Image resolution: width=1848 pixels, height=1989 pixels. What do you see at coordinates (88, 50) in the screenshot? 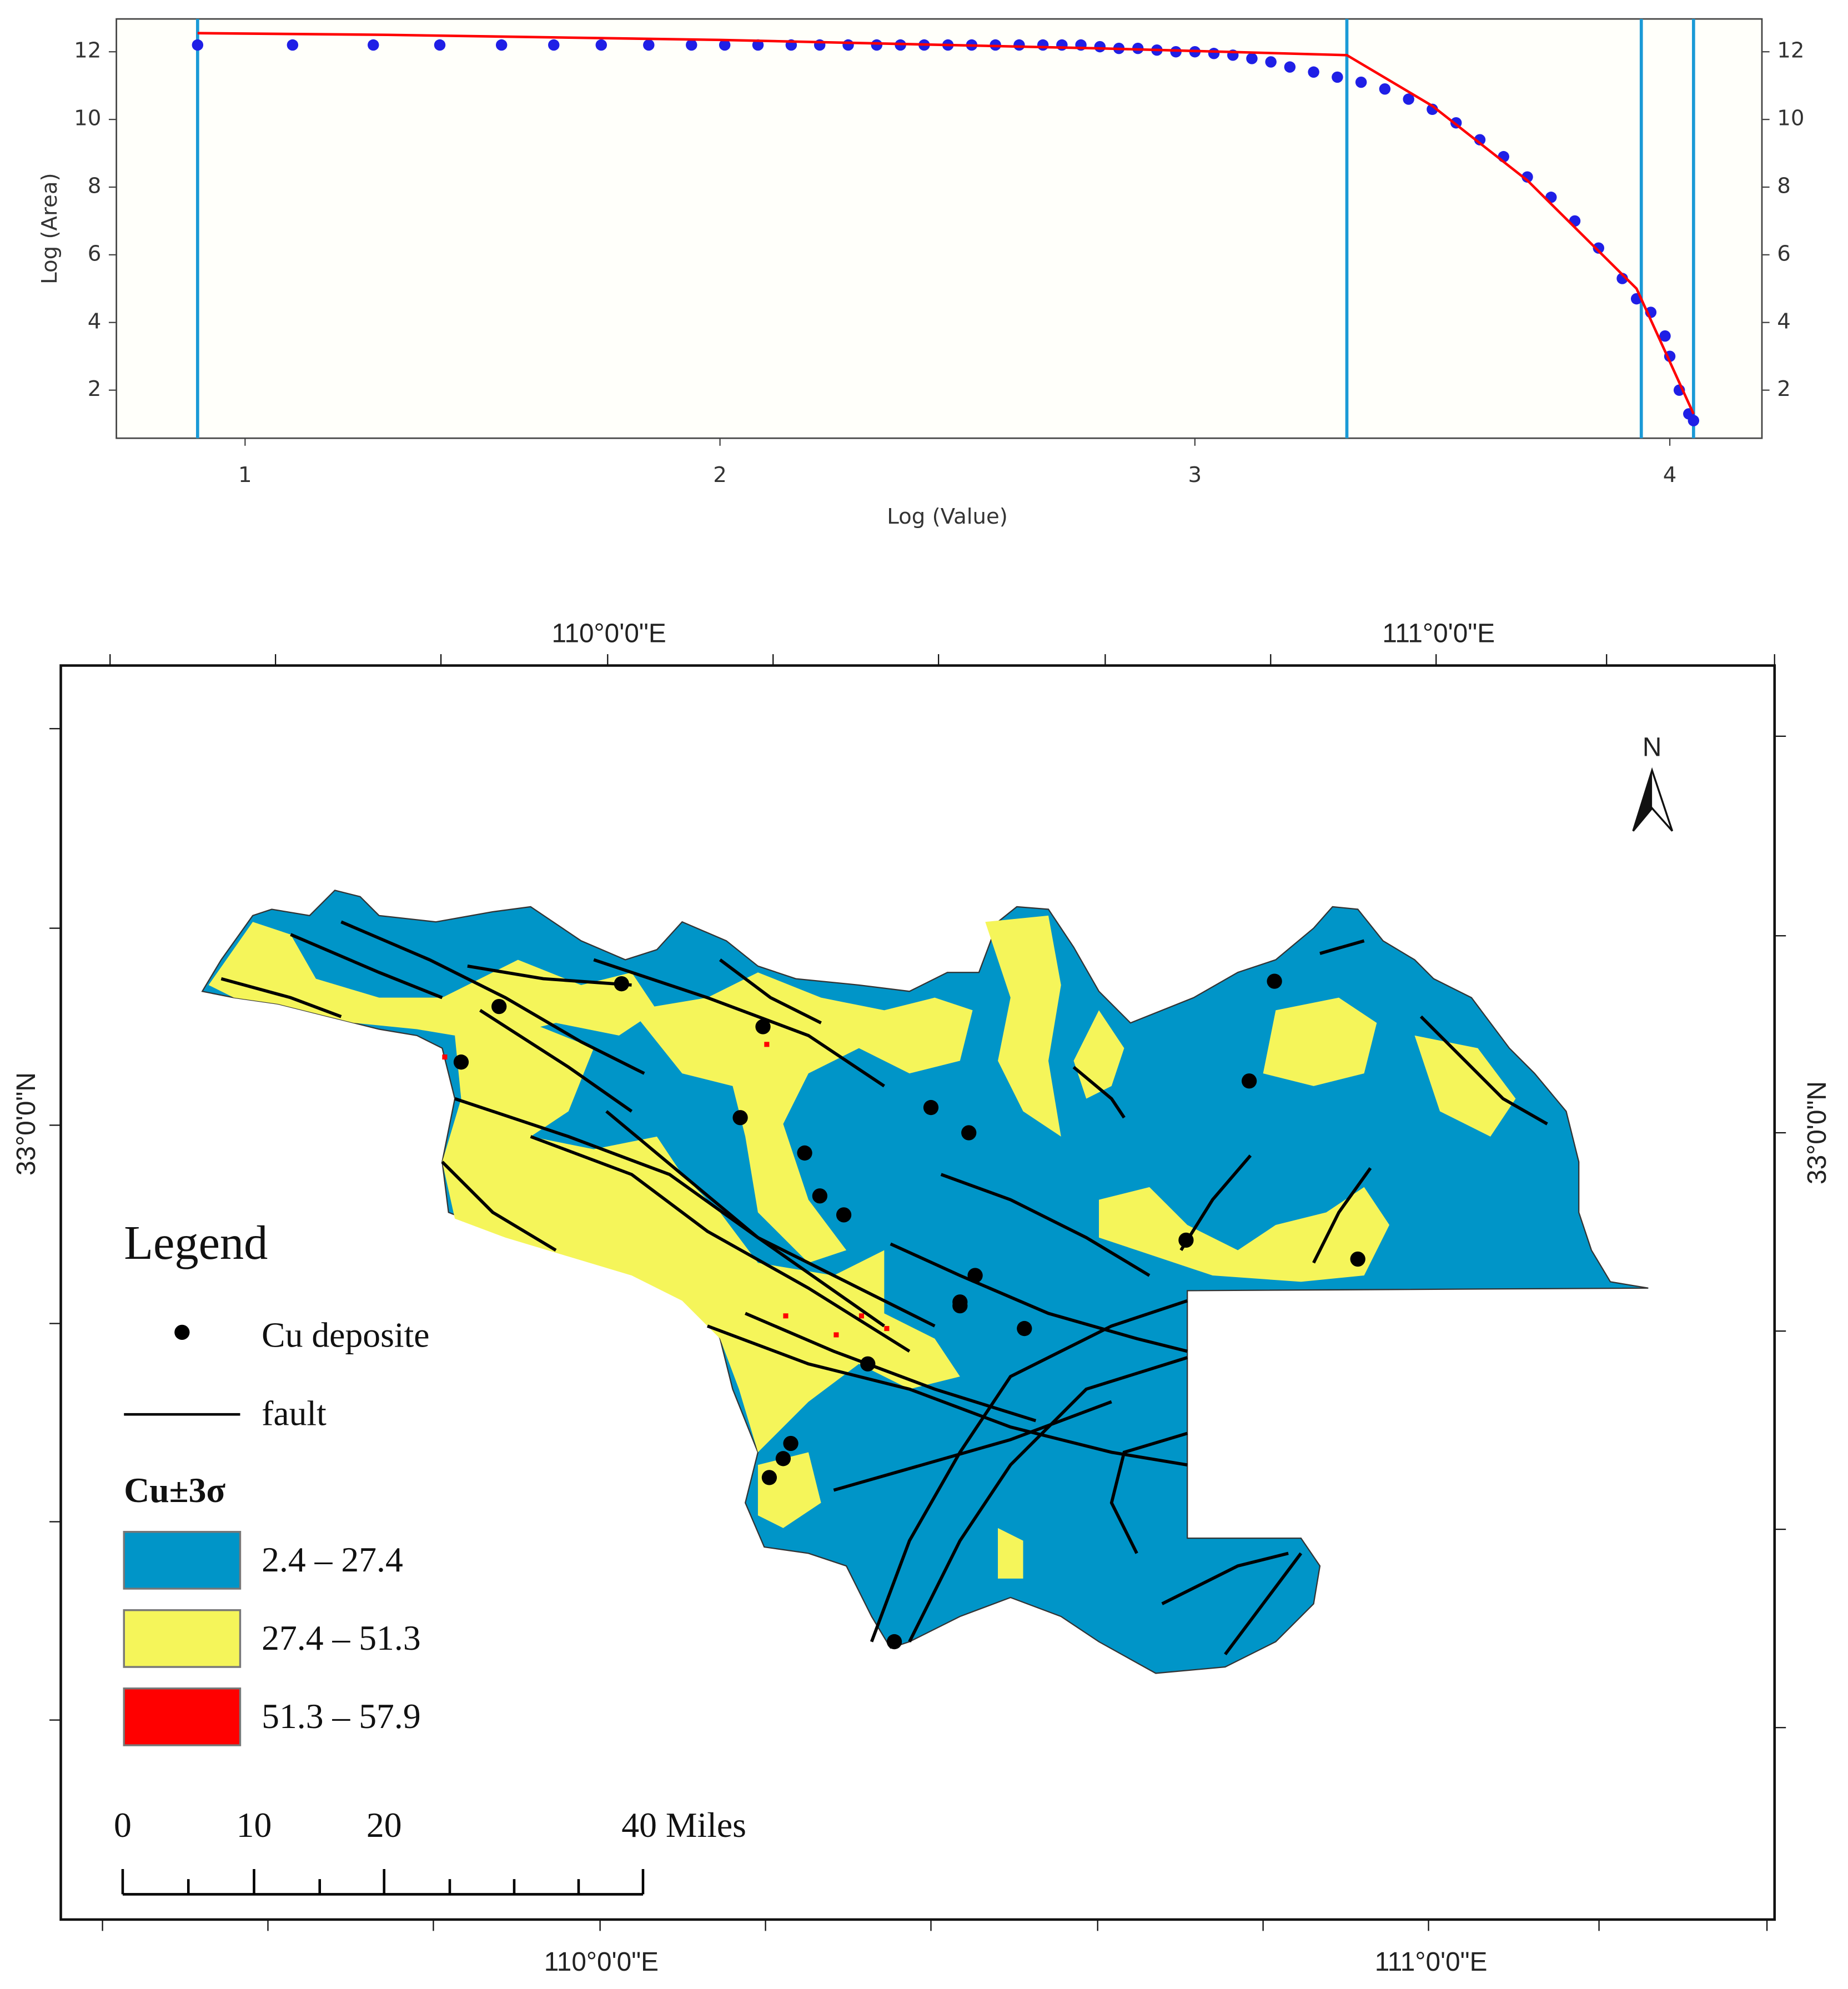
I see `y-tick-label: 12` at bounding box center [88, 50].